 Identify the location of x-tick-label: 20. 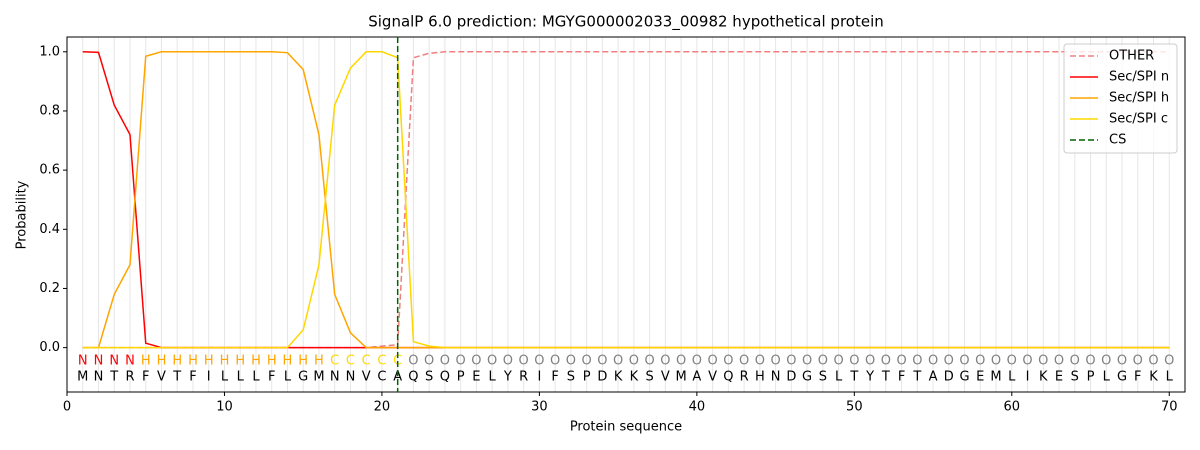
(382, 407).